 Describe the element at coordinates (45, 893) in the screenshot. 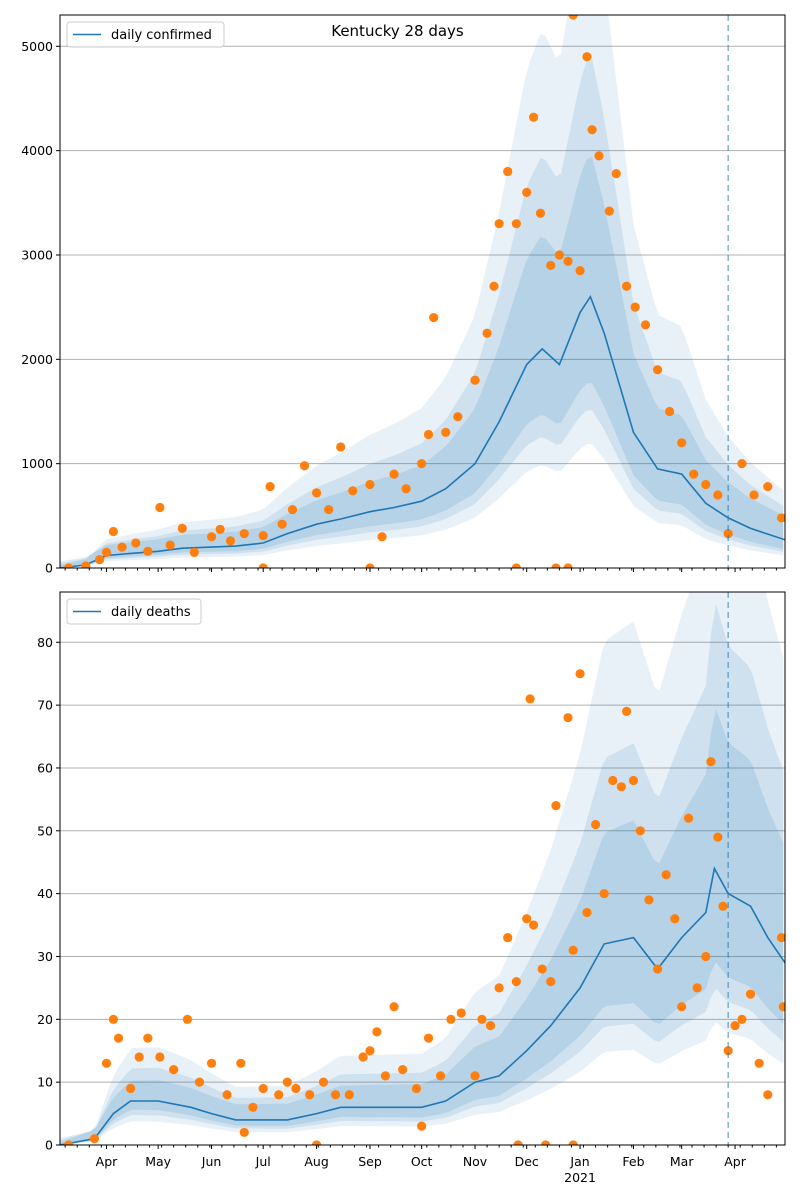

I see `y-tick-label: 40` at that location.